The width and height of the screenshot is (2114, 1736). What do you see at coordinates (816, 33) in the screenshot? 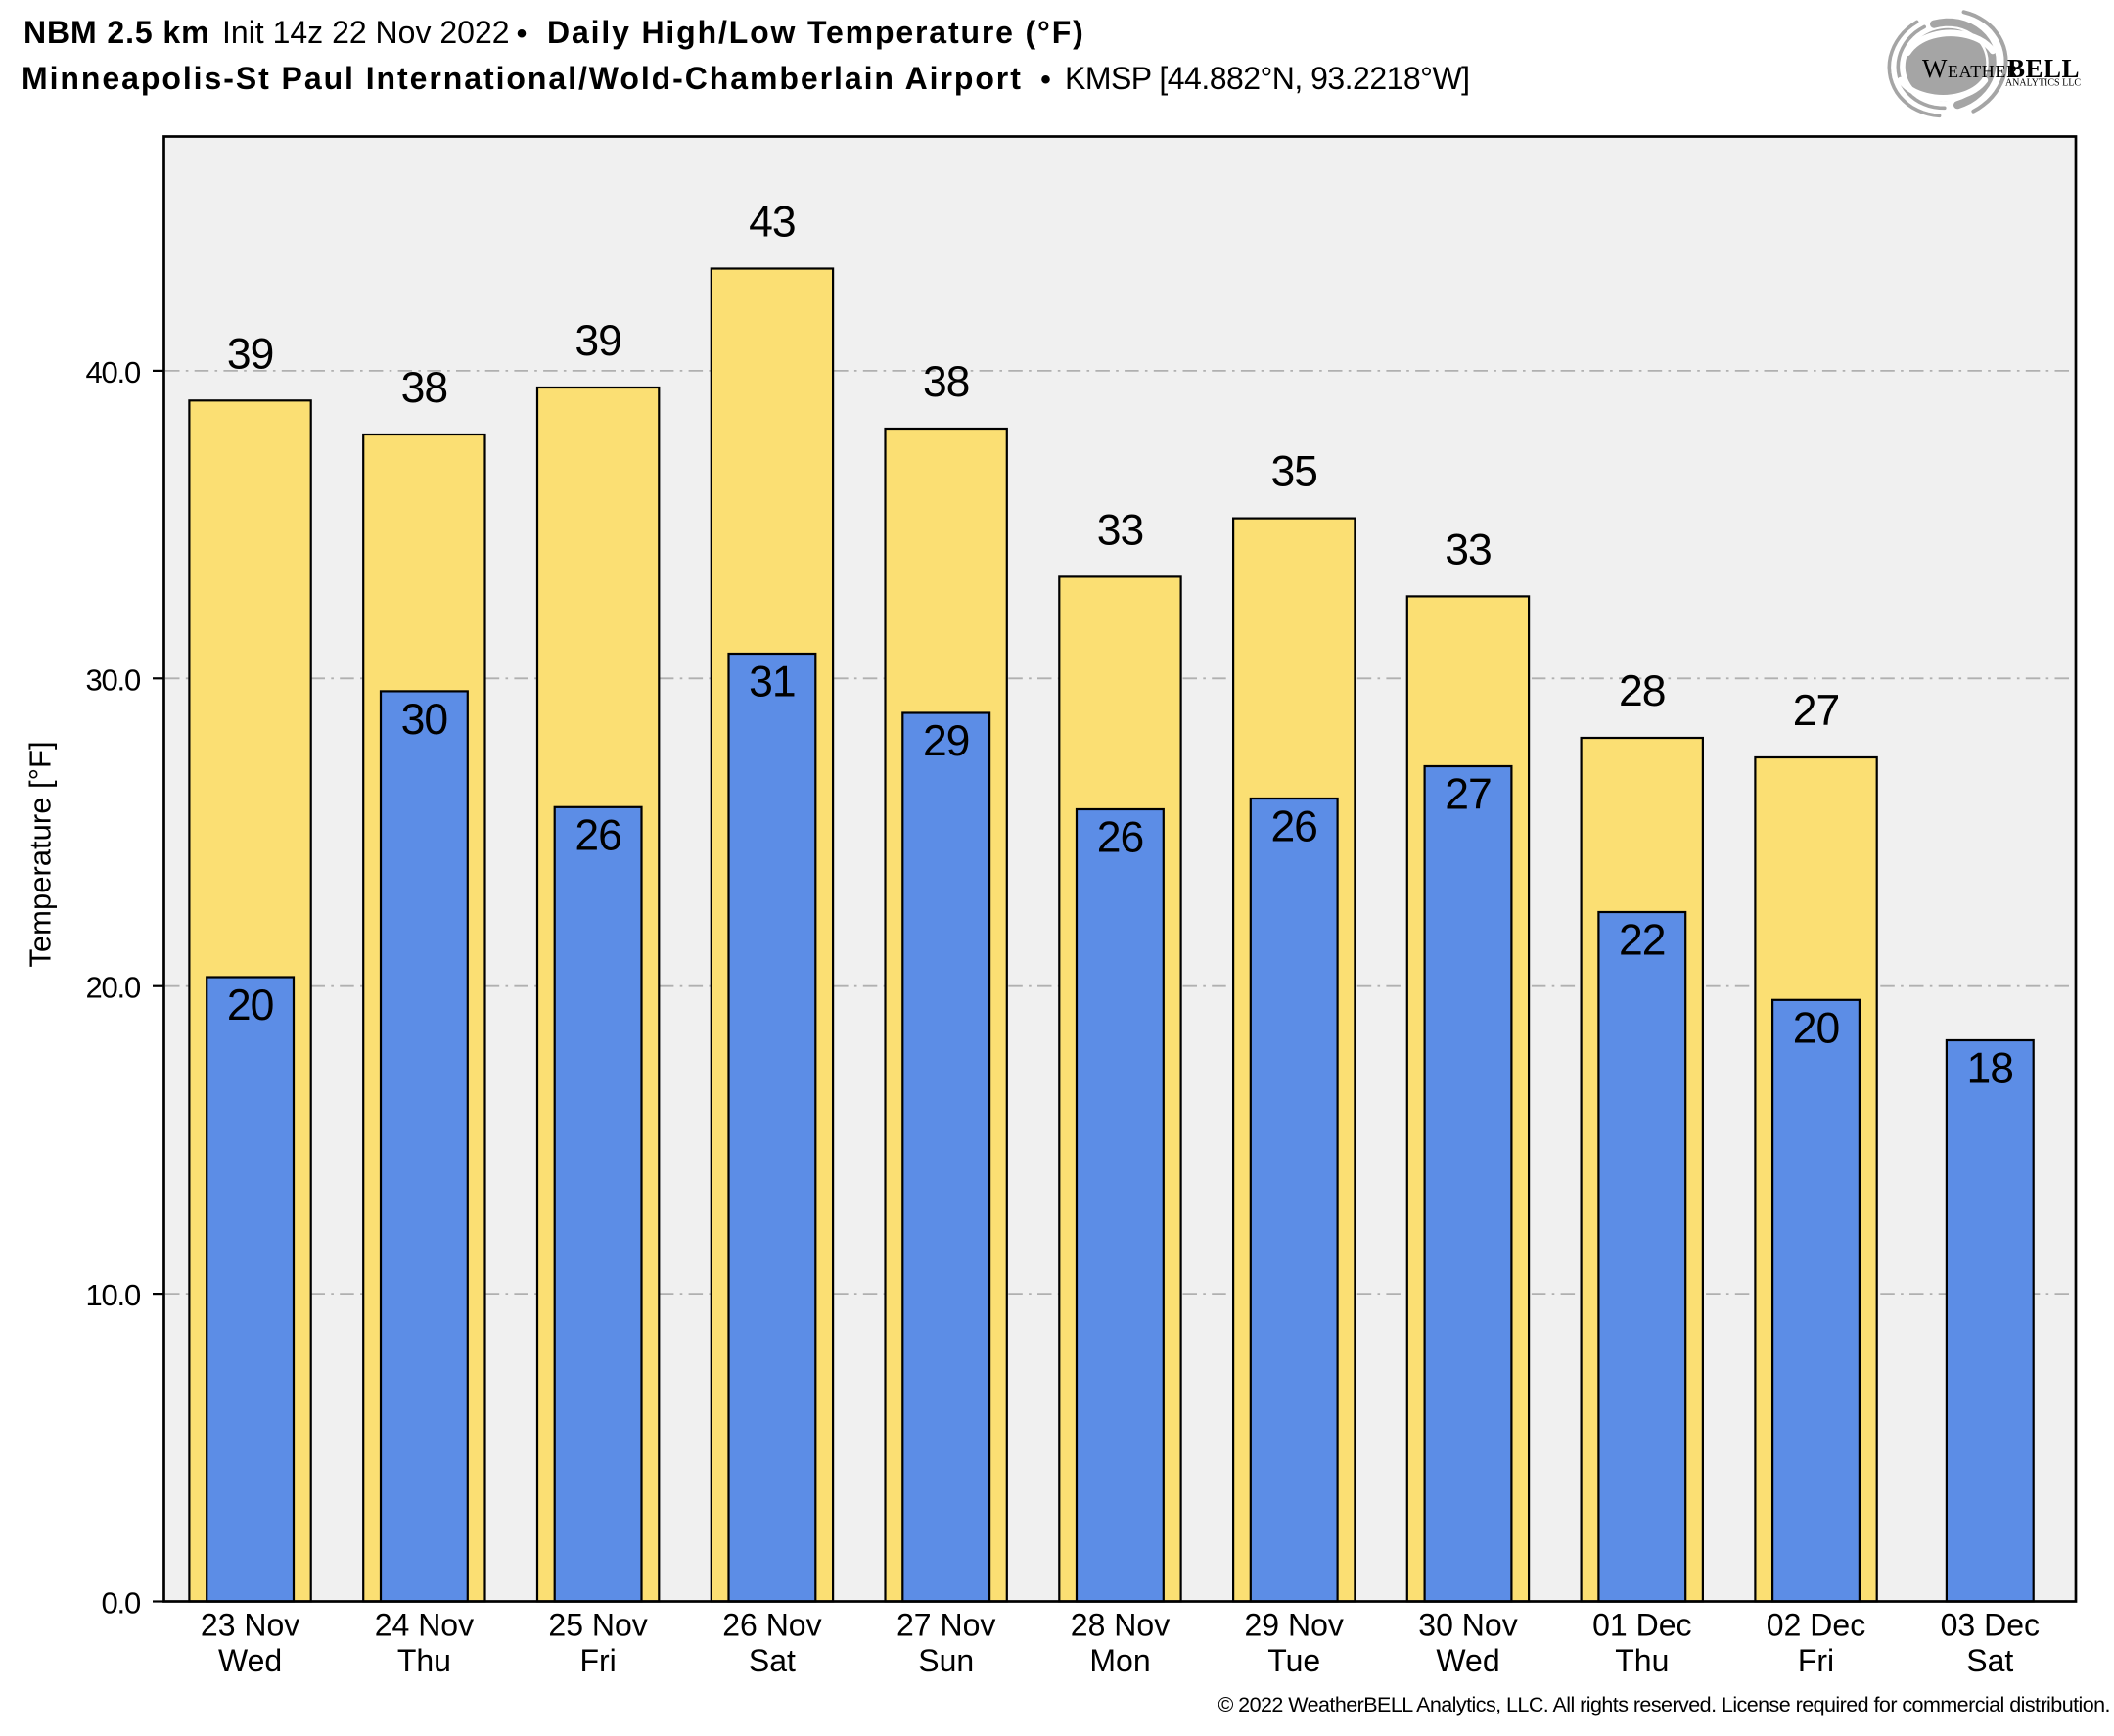
I see `svg-text:Daily High/Low Temperature (°F: Daily High/Low Temperature (°F)` at bounding box center [816, 33].